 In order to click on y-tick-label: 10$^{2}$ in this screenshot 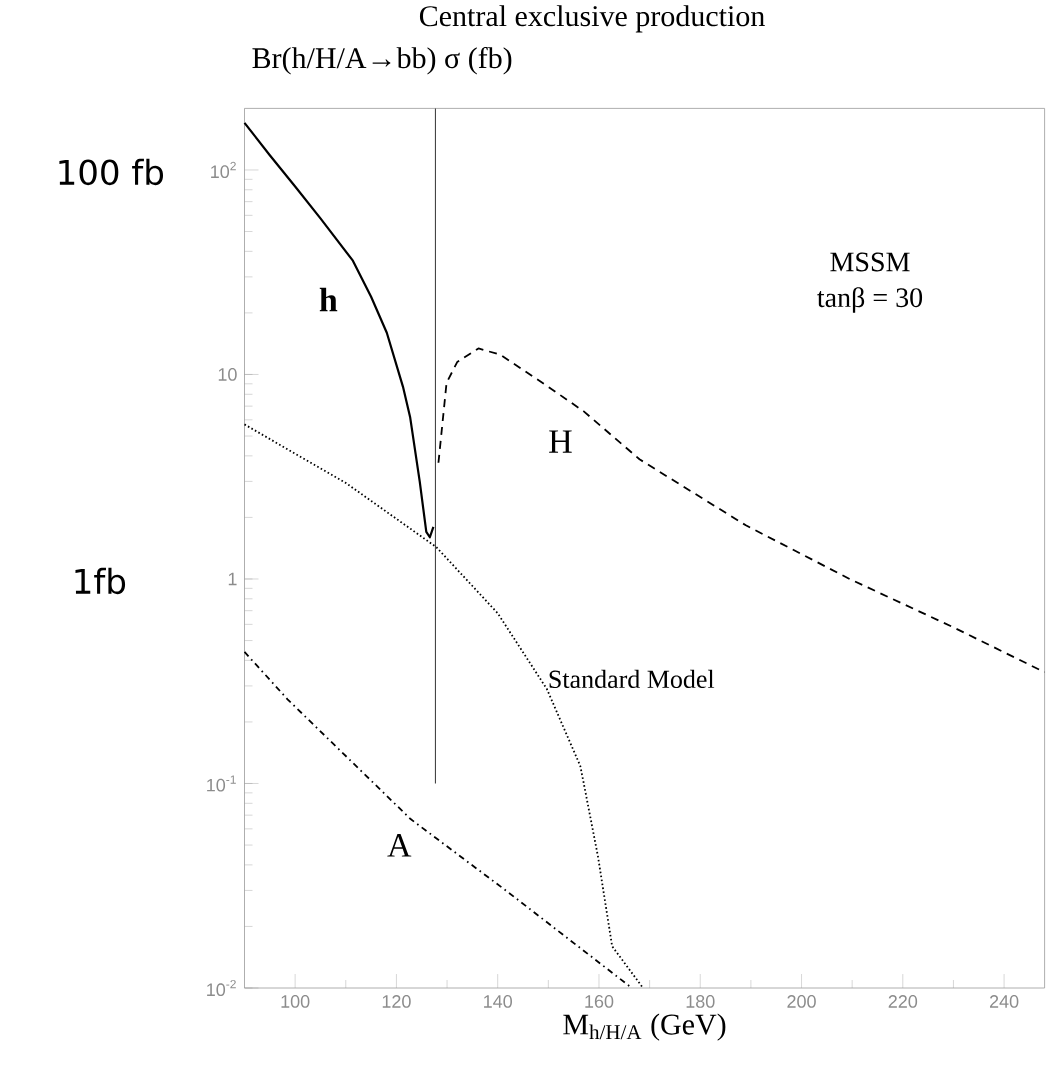, I will do `click(223, 170)`.